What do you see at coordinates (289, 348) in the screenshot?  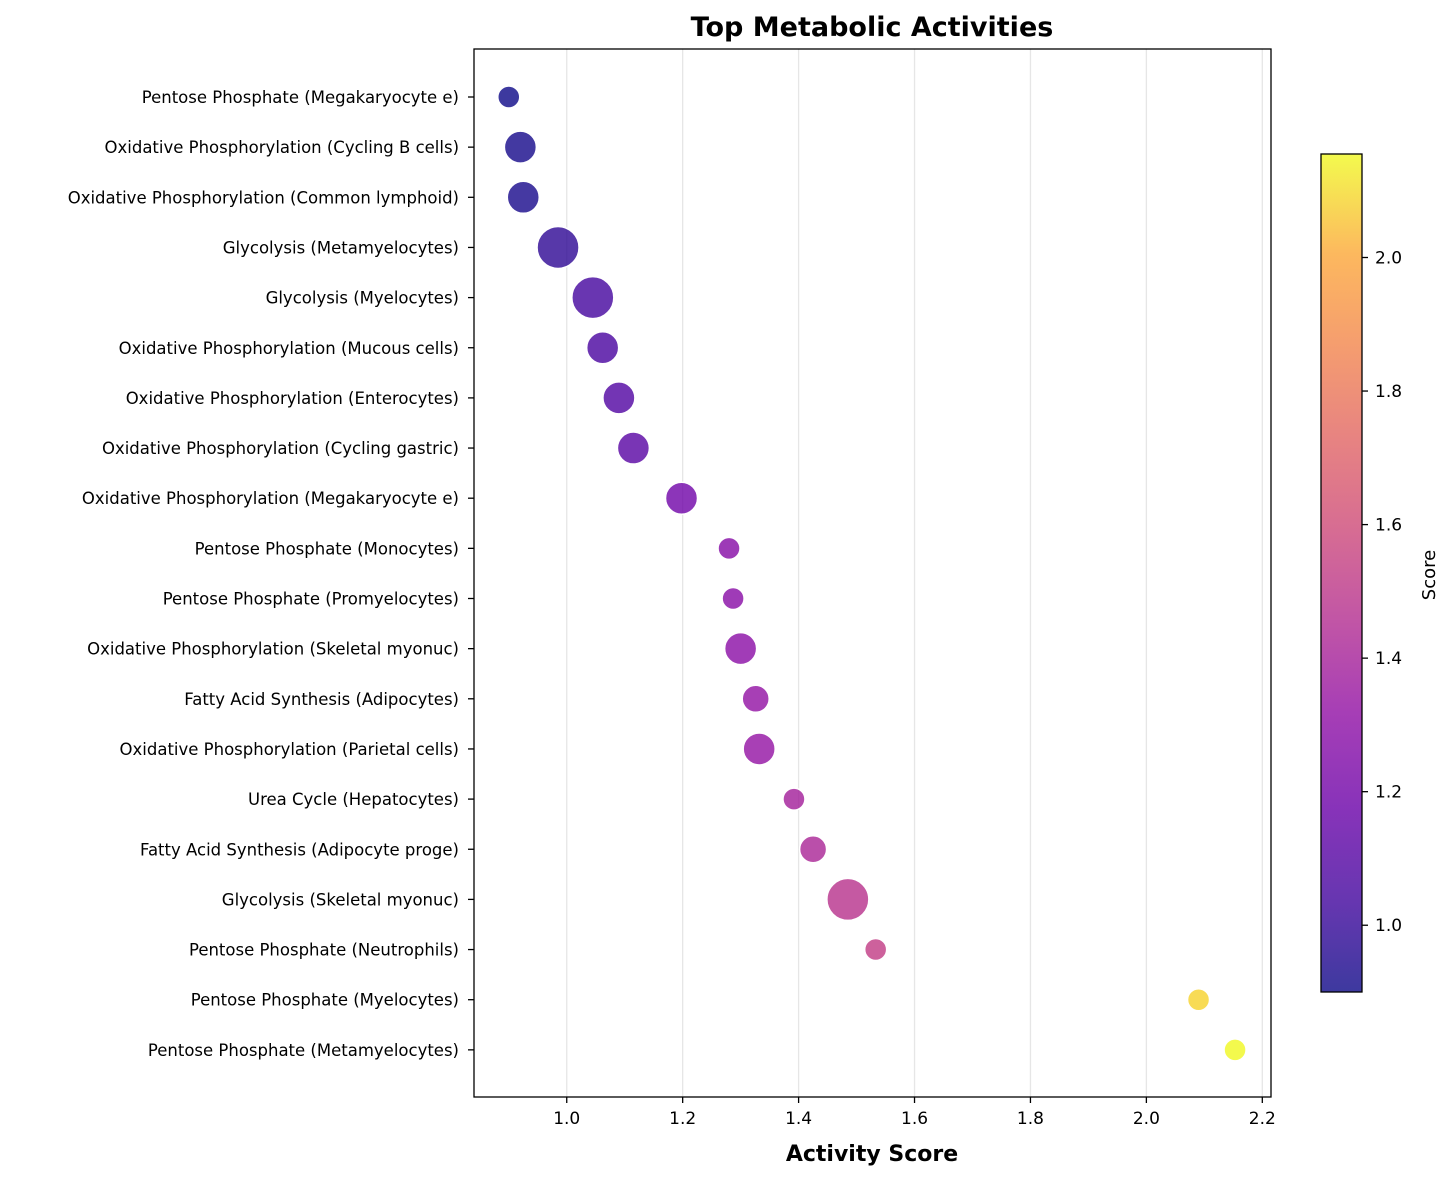 I see `y-tick-label: Oxidative Phosphorylation (Mucous cells)` at bounding box center [289, 348].